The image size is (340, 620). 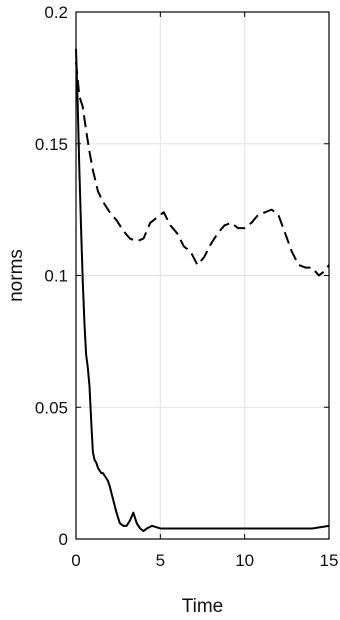 What do you see at coordinates (63, 539) in the screenshot?
I see `y-tick-label: 0` at bounding box center [63, 539].